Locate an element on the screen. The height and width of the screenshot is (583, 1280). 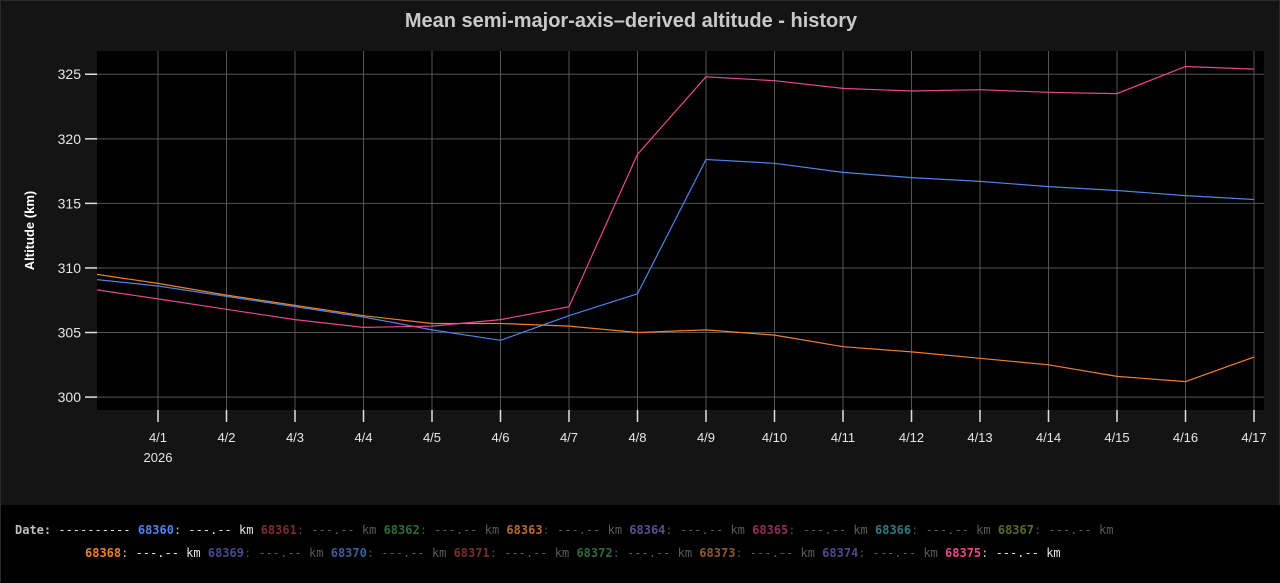
legend-item-68364: 68364: ---.-- km is located at coordinates (690, 530).